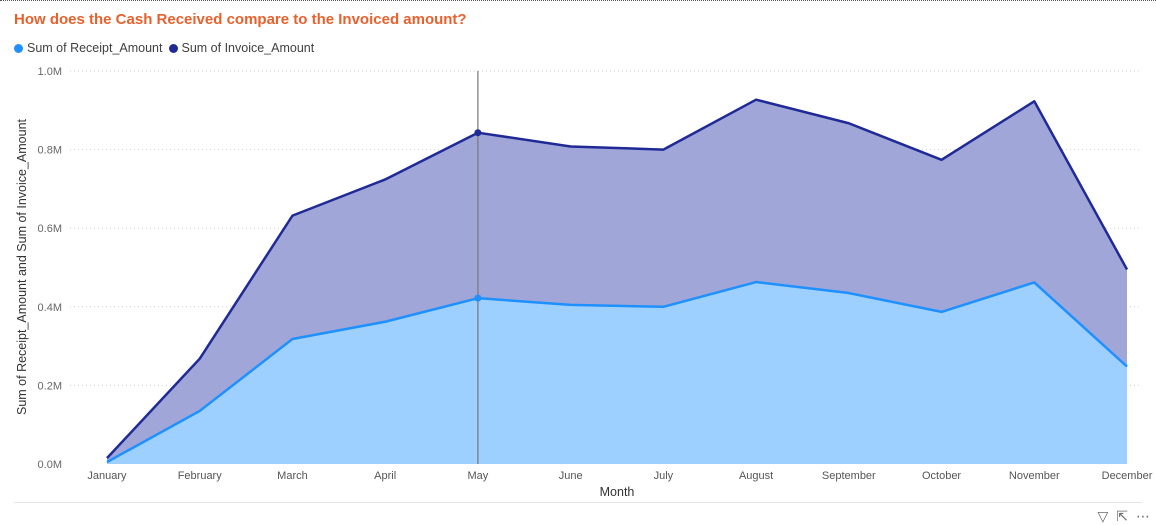 The width and height of the screenshot is (1156, 525). Describe the element at coordinates (617, 492) in the screenshot. I see `x-axis-title: Month` at that location.